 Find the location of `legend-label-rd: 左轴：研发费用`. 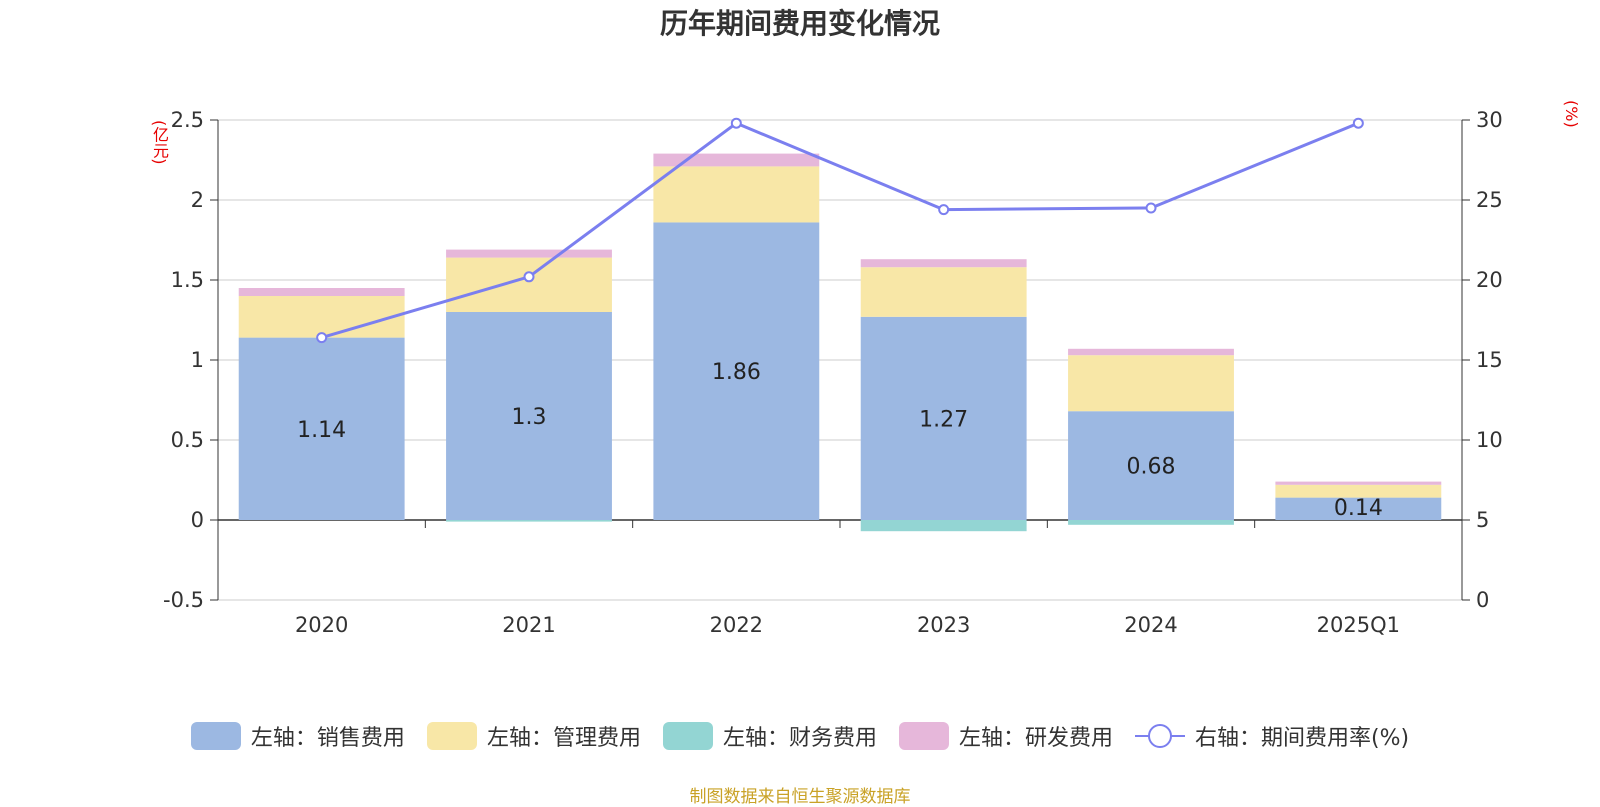

legend-label-rd: 左轴：研发费用 is located at coordinates (1035, 738).